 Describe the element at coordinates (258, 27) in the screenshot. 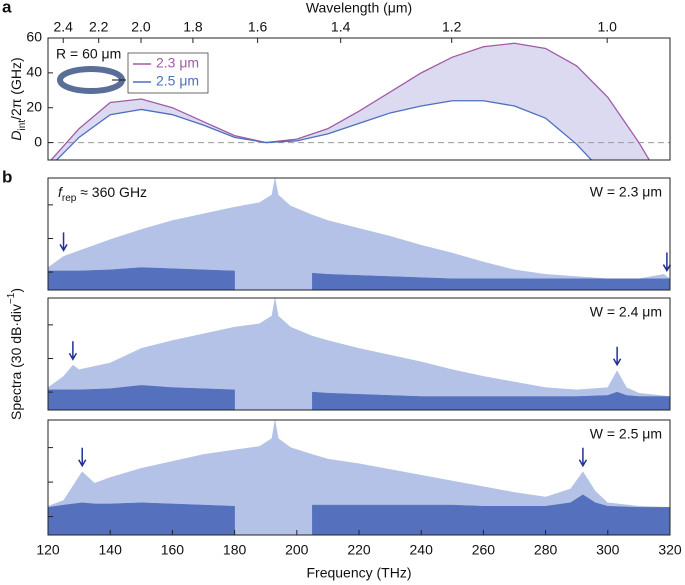

I see `x2-tick-label: 1.6` at that location.